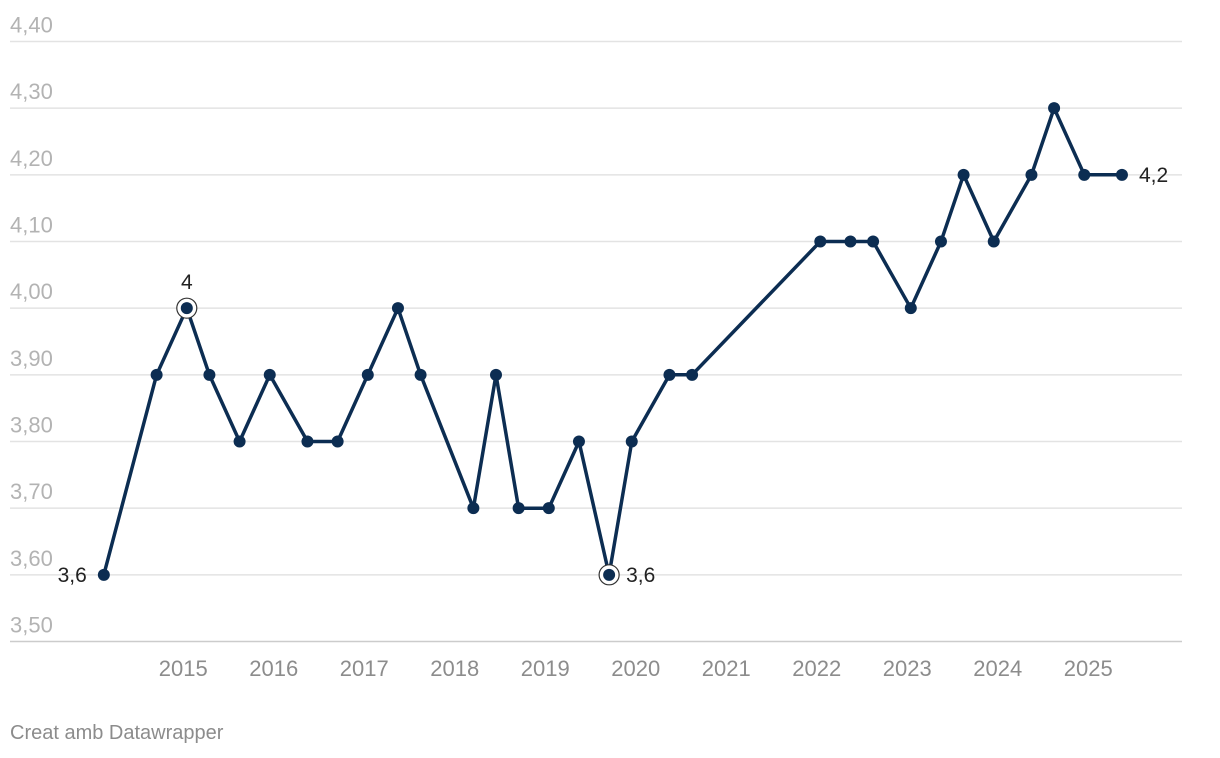 The image size is (1220, 758). What do you see at coordinates (31, 558) in the screenshot?
I see `y-tick-label: 3,60` at bounding box center [31, 558].